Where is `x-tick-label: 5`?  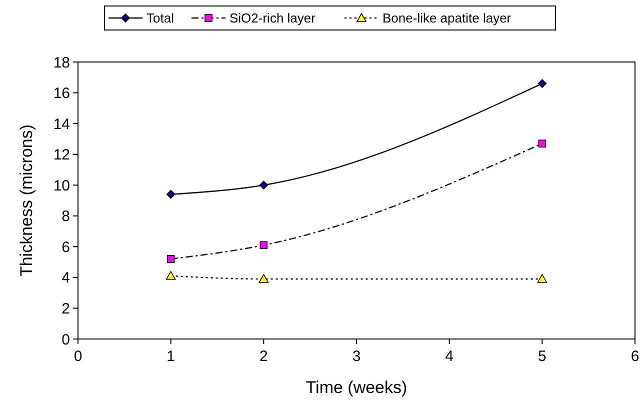 x-tick-label: 5 is located at coordinates (542, 356).